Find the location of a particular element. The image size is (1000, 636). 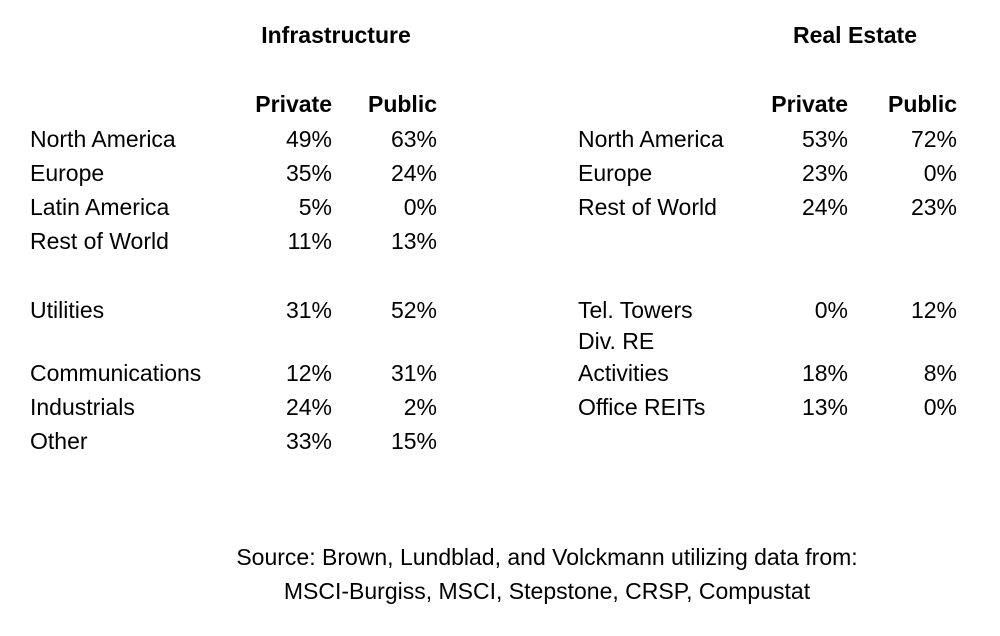

private-value: 13% is located at coordinates (824, 406).